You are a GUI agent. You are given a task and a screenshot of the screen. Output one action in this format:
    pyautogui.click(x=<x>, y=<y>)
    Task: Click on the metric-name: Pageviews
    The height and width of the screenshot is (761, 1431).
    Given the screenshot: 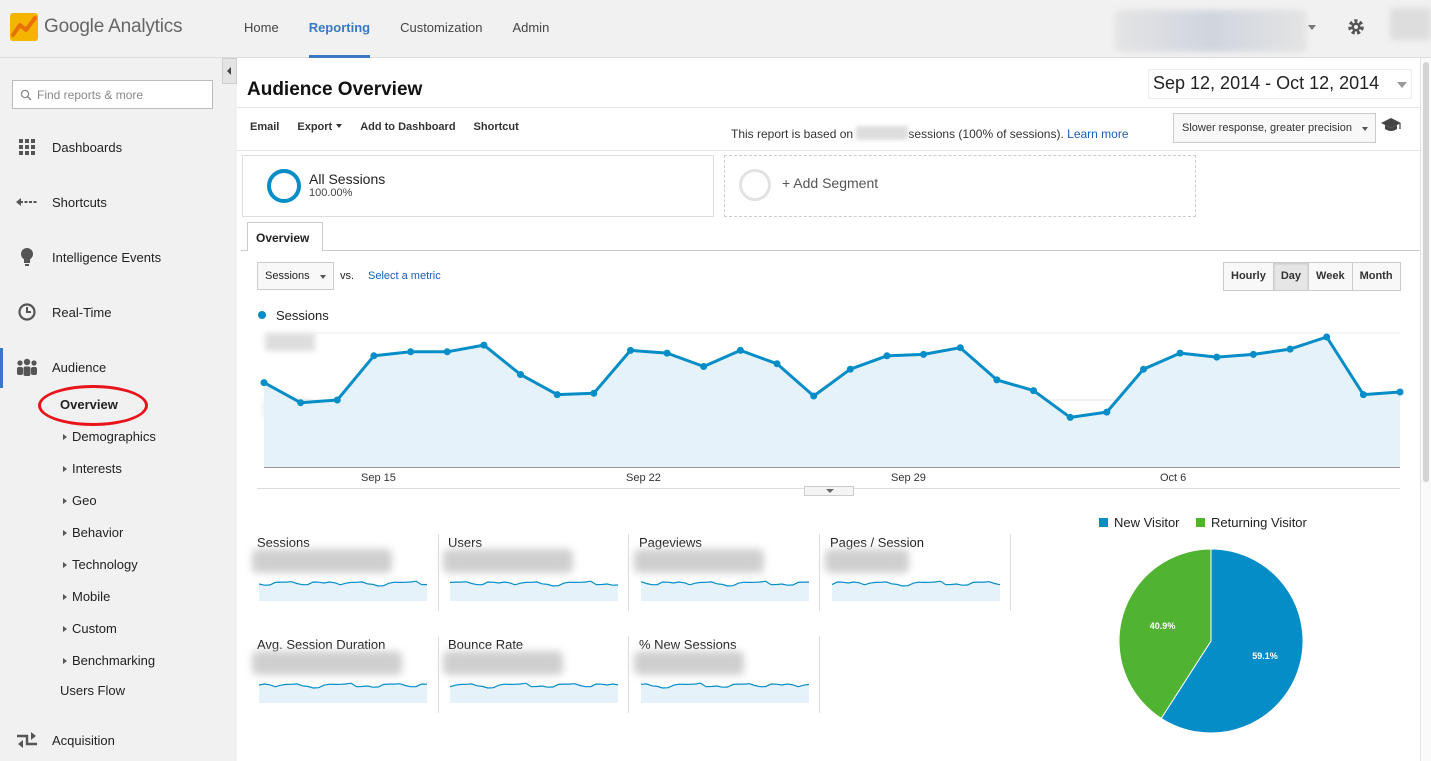 What is the action you would take?
    pyautogui.click(x=670, y=542)
    